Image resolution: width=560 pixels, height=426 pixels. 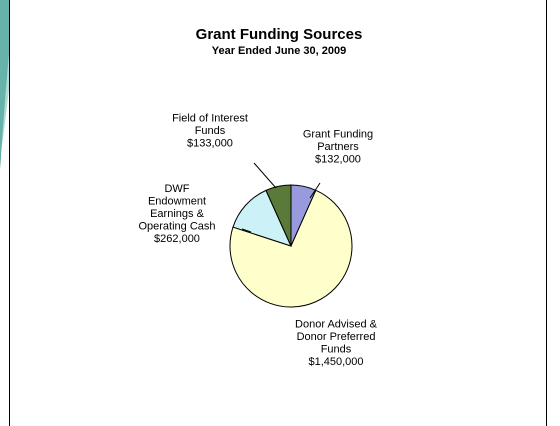 I want to click on chart-title: Grant Funding Sources, so click(x=279, y=34).